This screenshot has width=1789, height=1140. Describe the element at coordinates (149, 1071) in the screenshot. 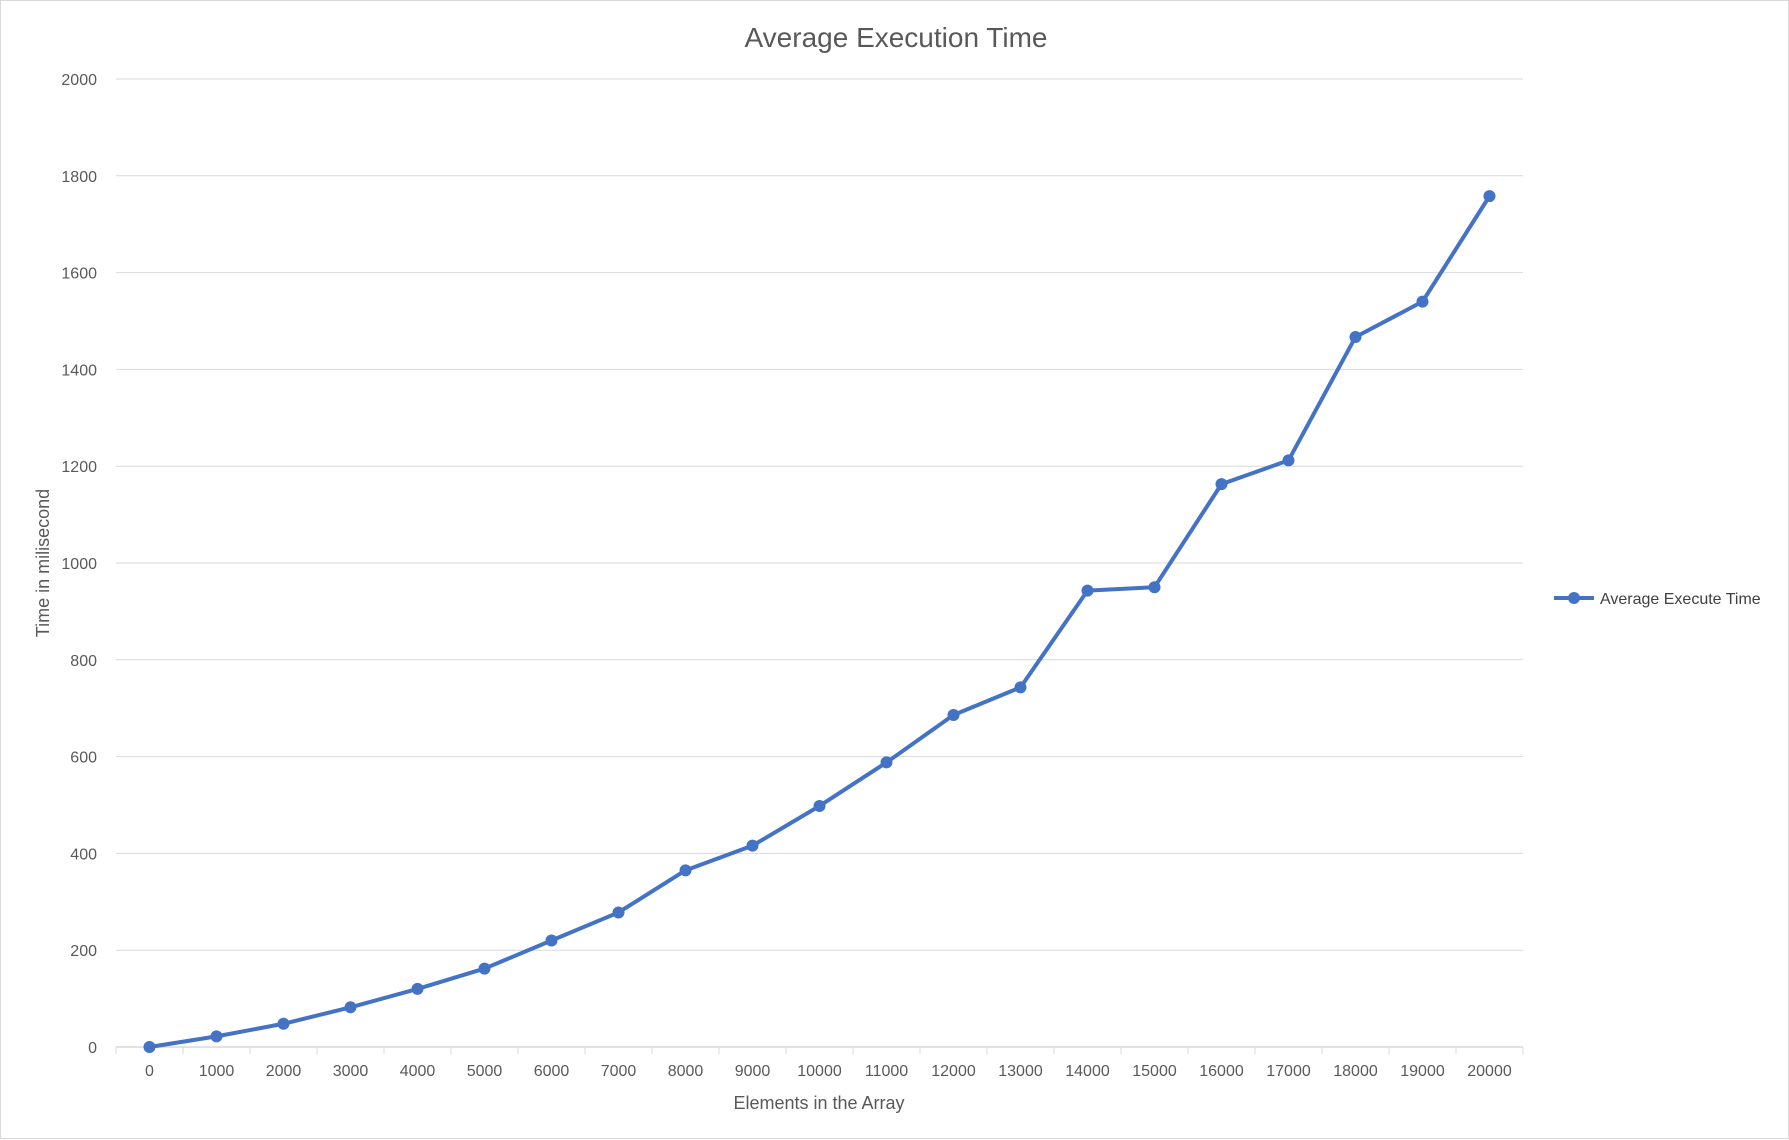

I see `x-tick-label: 0` at that location.